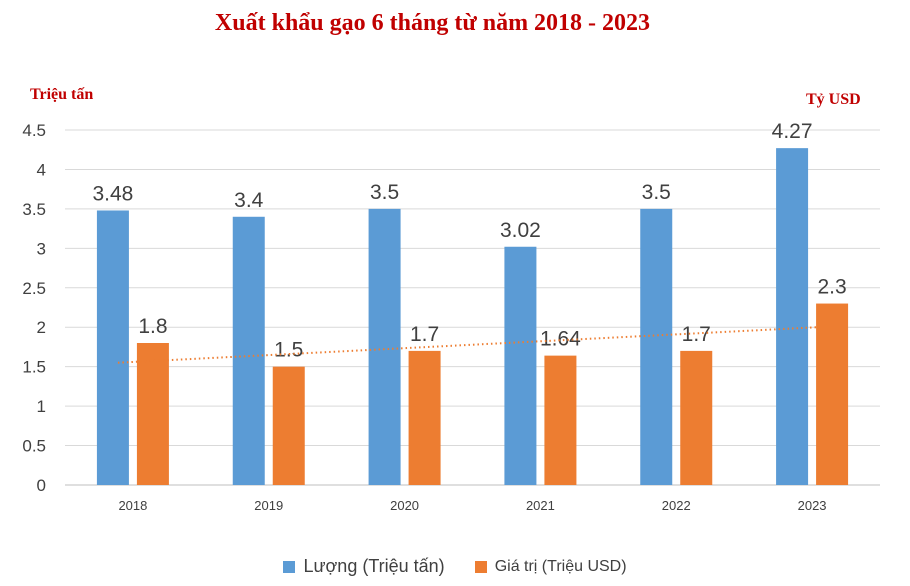 This screenshot has width=910, height=586. I want to click on y-tick-label: 2.5, so click(34, 288).